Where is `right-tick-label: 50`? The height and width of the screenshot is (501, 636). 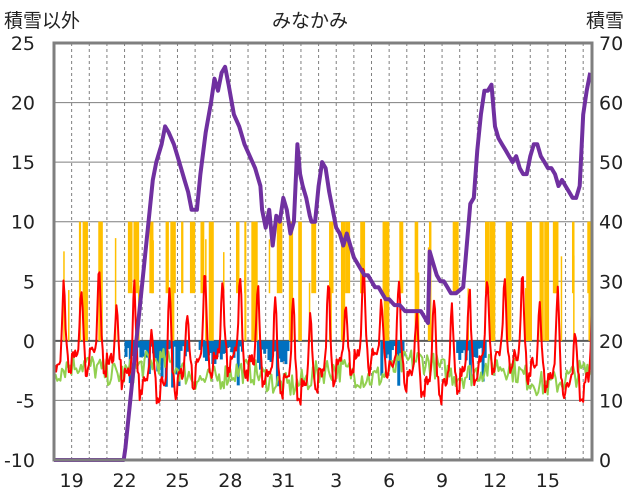 right-tick-label: 50 is located at coordinates (611, 163).